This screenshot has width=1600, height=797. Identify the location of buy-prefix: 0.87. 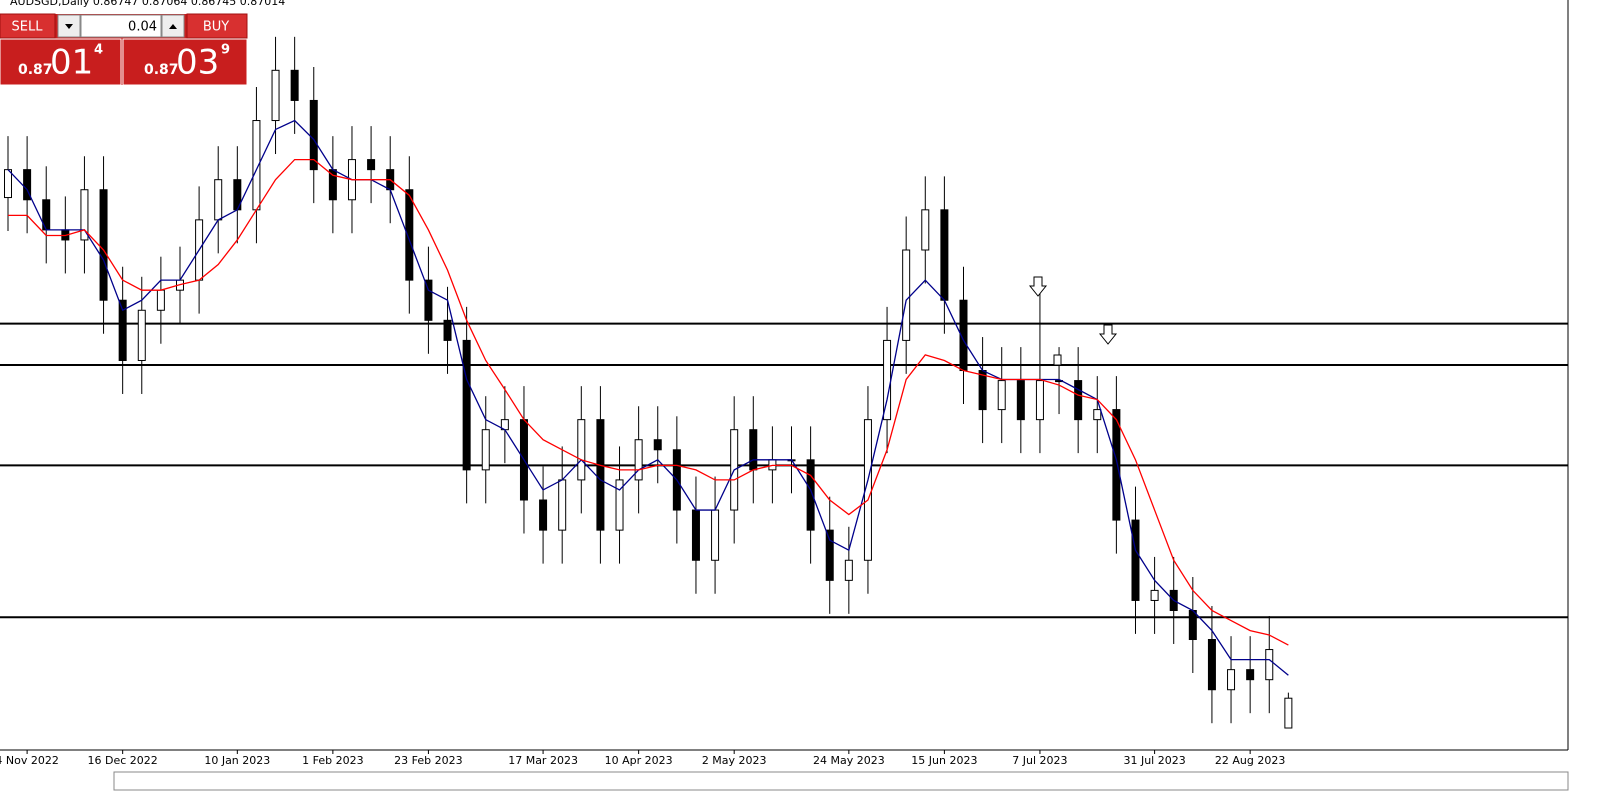
(161, 70).